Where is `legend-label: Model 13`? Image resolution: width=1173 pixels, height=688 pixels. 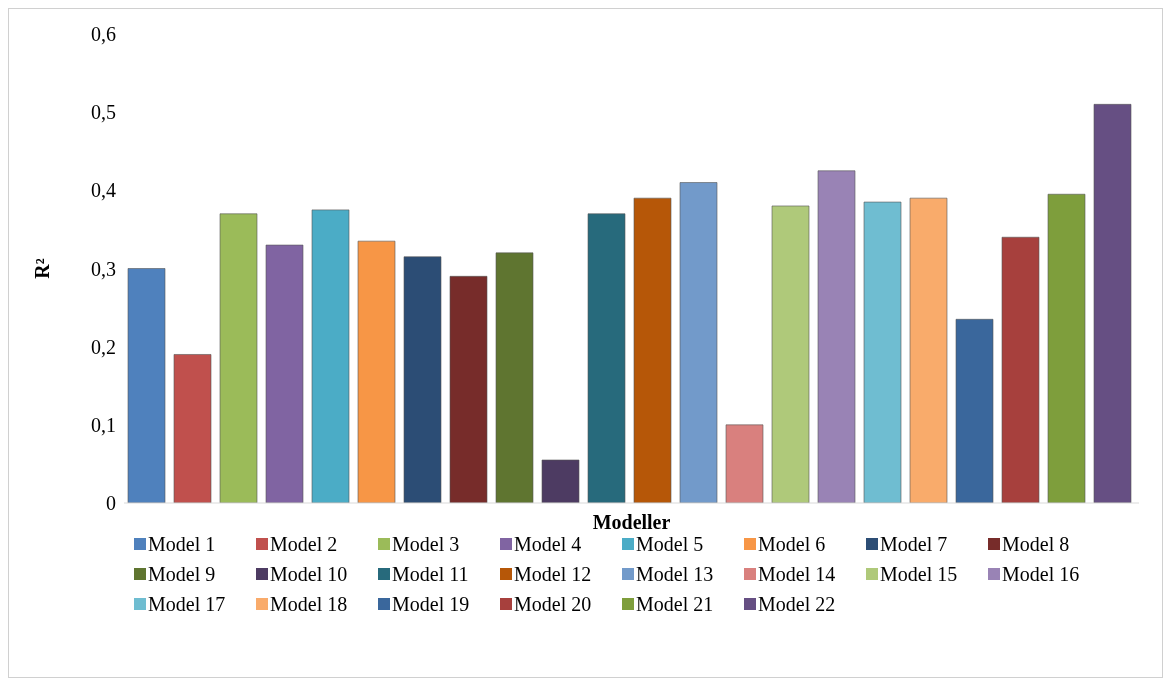 legend-label: Model 13 is located at coordinates (675, 574).